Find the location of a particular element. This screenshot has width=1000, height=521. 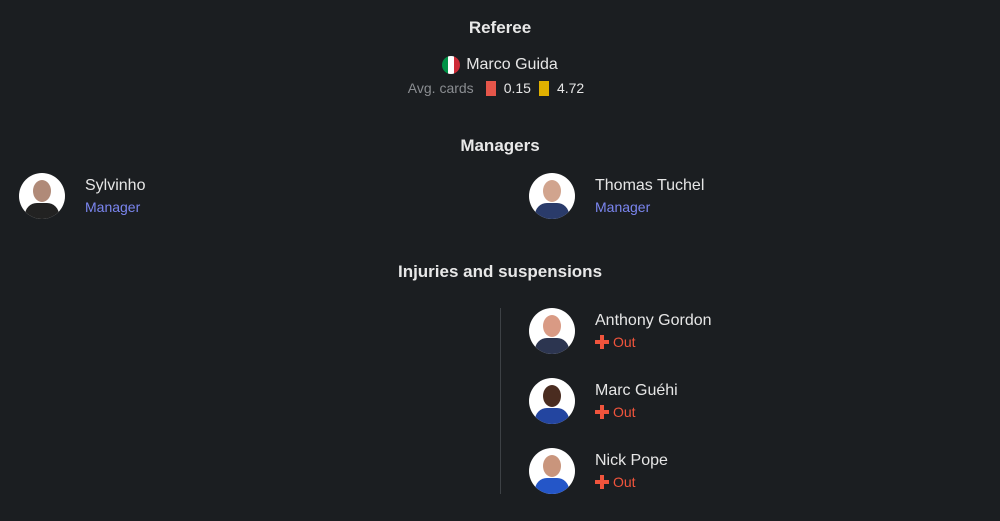

injured-player: Anthony Gordon Out is located at coordinates (620, 331).